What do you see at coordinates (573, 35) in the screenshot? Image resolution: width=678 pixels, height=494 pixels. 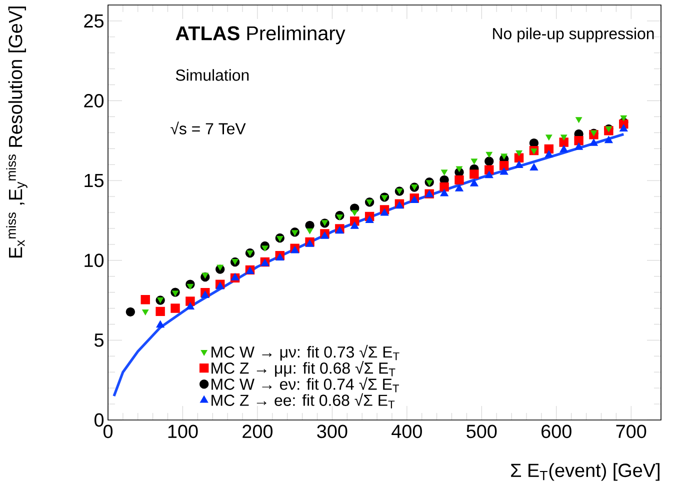 I see `annotation: No pile-up suppression` at bounding box center [573, 35].